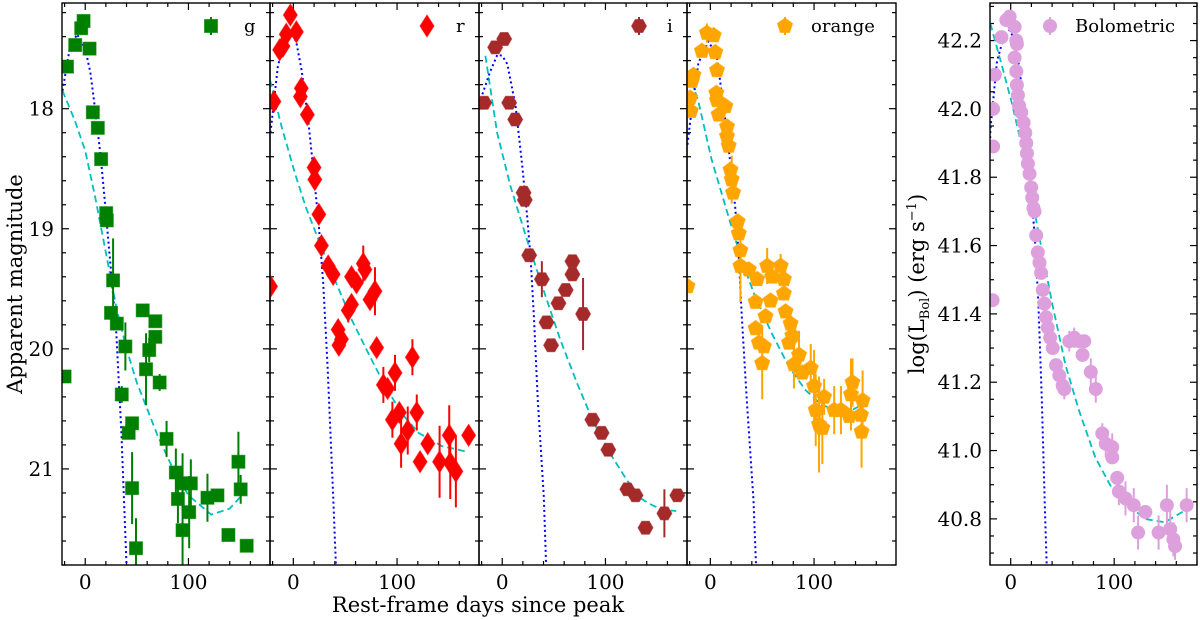  What do you see at coordinates (959, 41) in the screenshot?
I see `y-tick-label: 42.2` at bounding box center [959, 41].